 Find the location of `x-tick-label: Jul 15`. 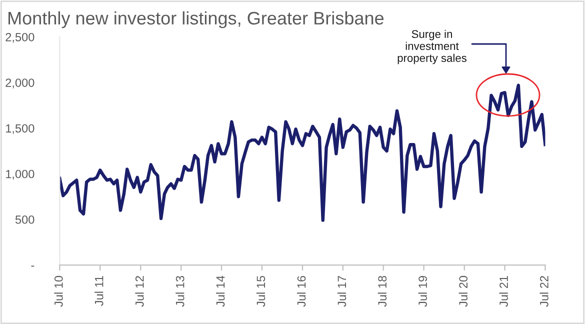

x-tick-label: Jul 15 is located at coordinates (261, 291).